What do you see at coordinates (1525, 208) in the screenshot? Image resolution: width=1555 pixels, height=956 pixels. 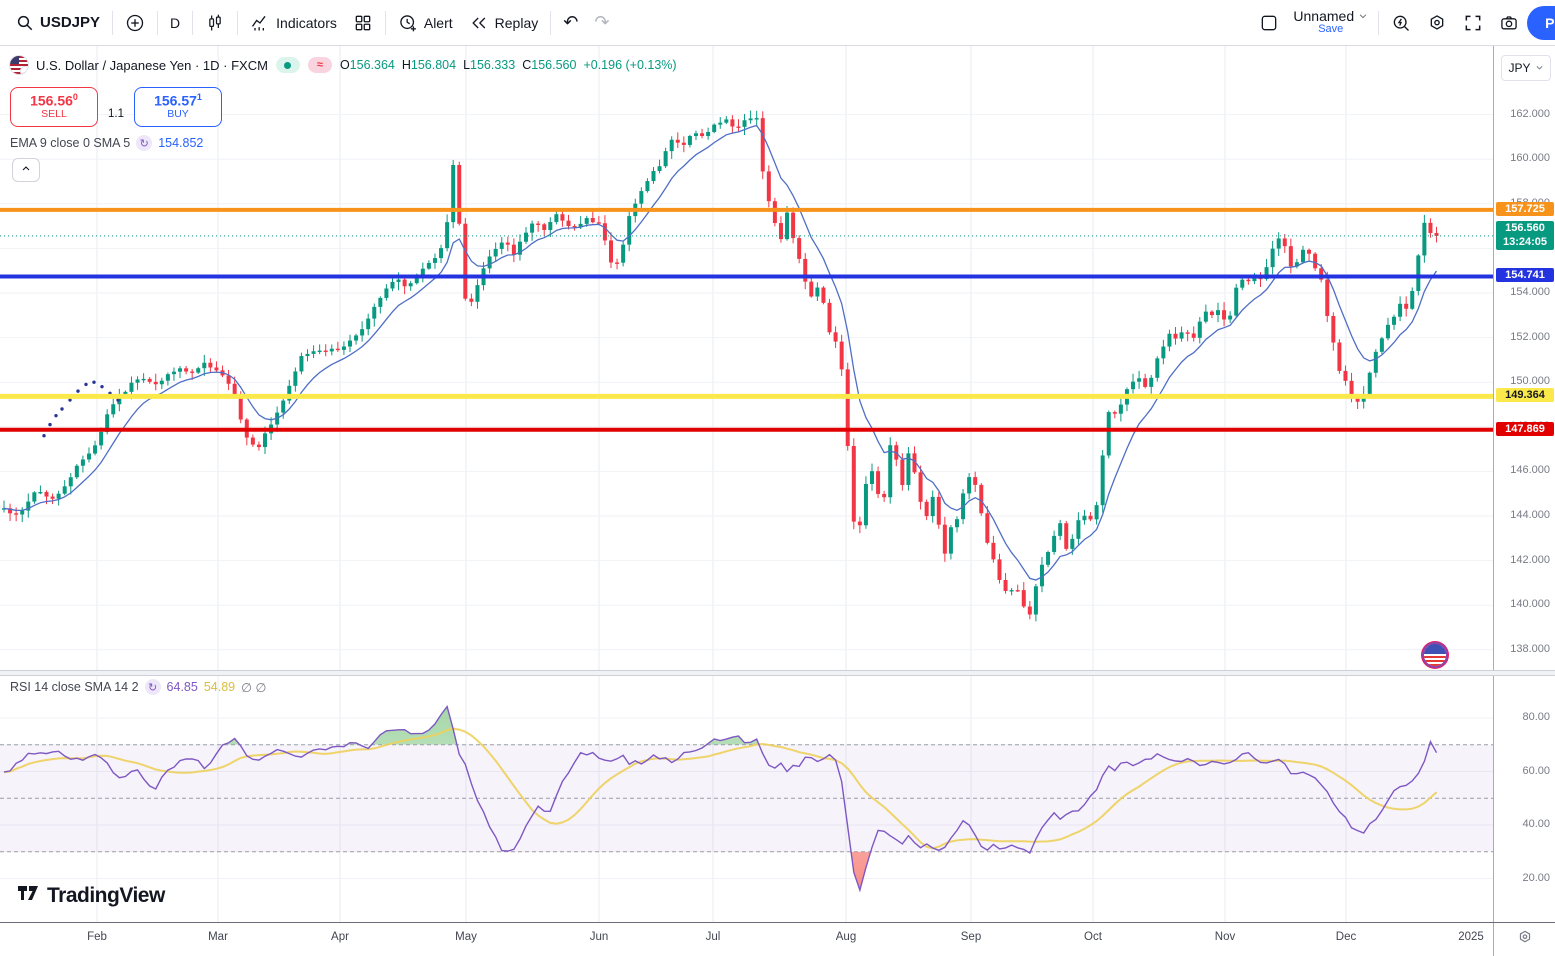 I see `level-price-label: 157.725` at bounding box center [1525, 208].